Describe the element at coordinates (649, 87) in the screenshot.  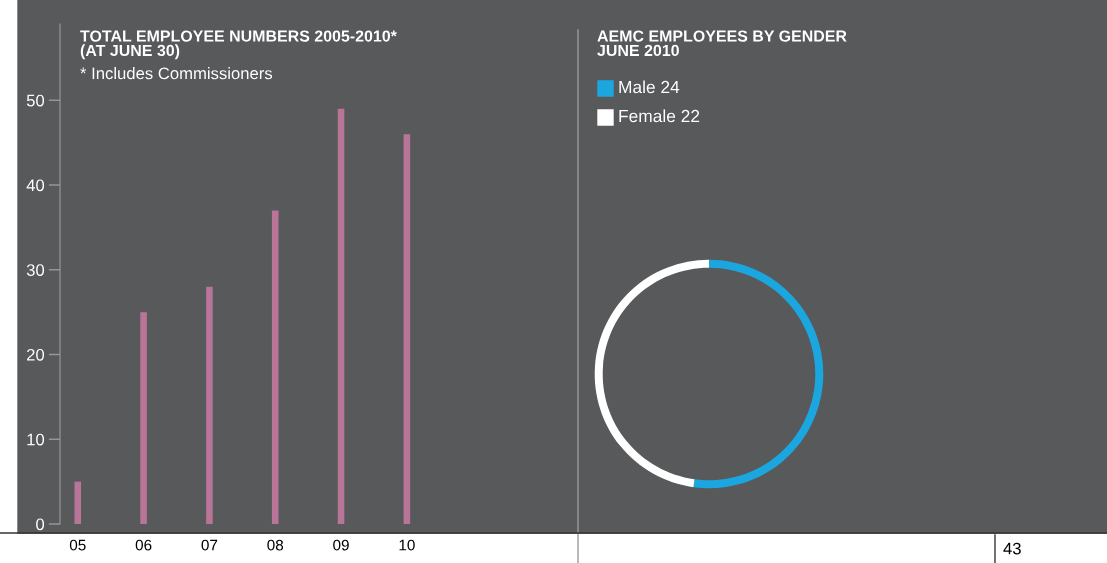
I see `legend-label: Male 24` at that location.